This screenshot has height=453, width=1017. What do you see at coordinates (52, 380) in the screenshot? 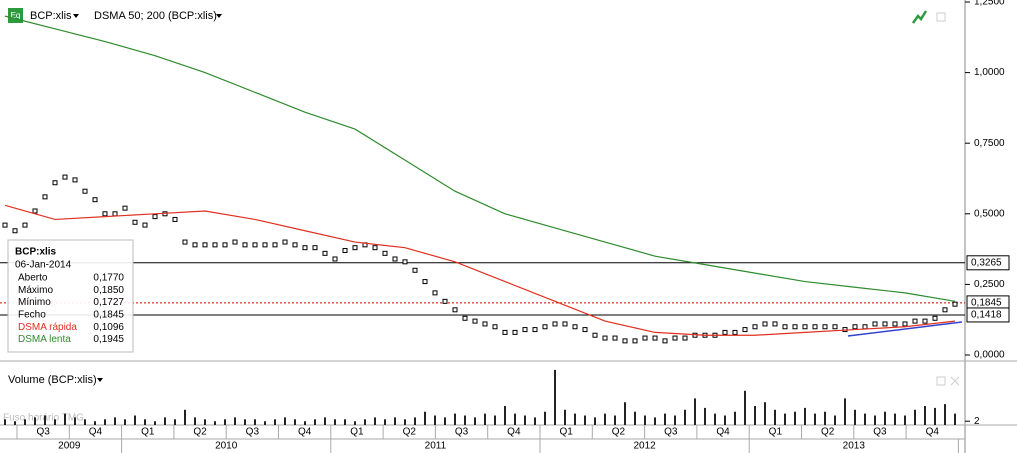
I see `volume-title: Volume (BCP:xlis)` at bounding box center [52, 380].